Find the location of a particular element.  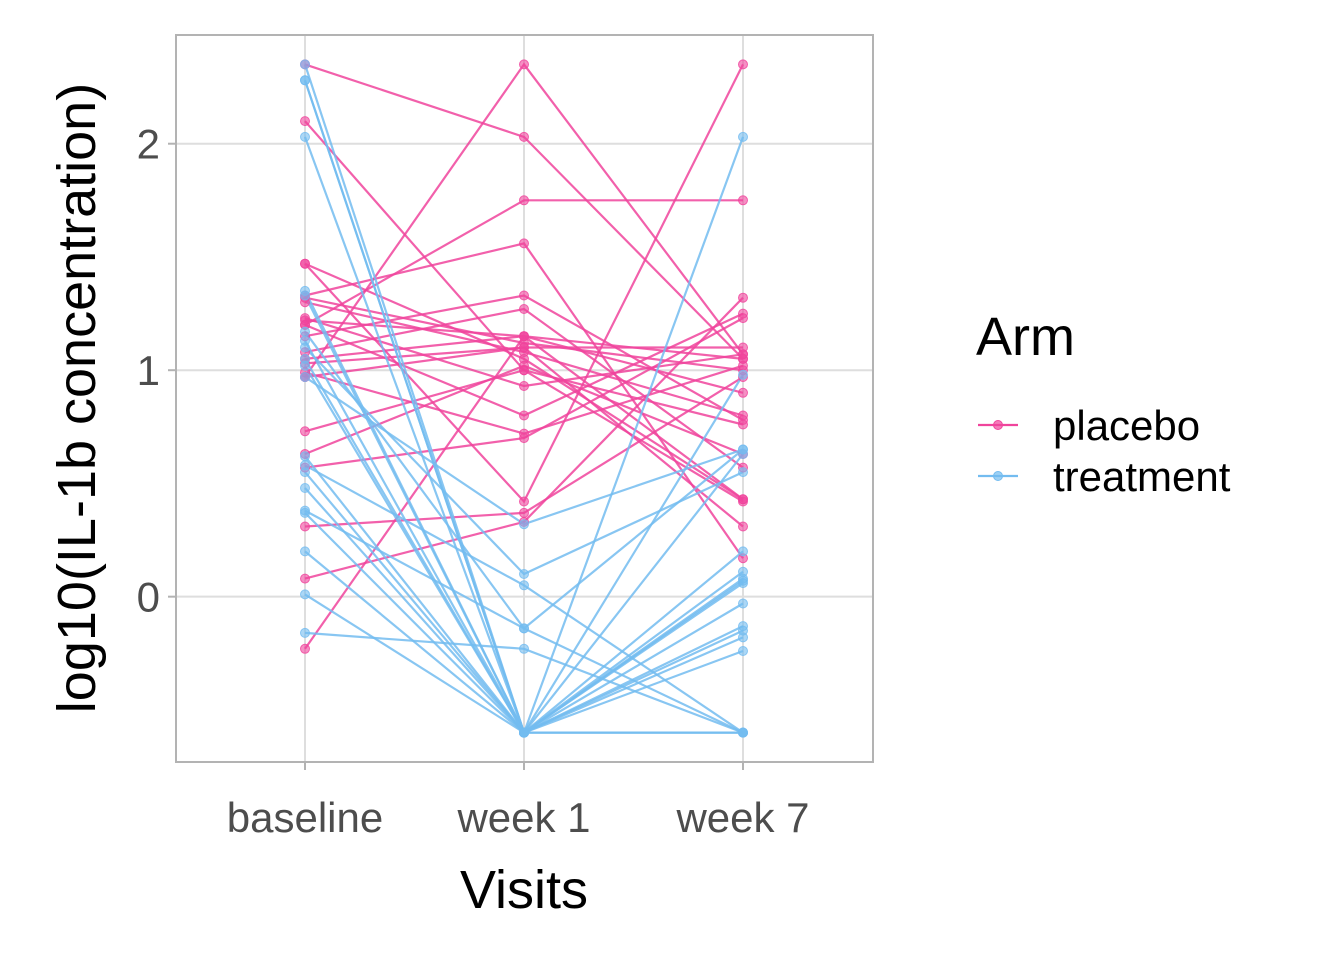

legend-key-point-placebo is located at coordinates (998, 425).